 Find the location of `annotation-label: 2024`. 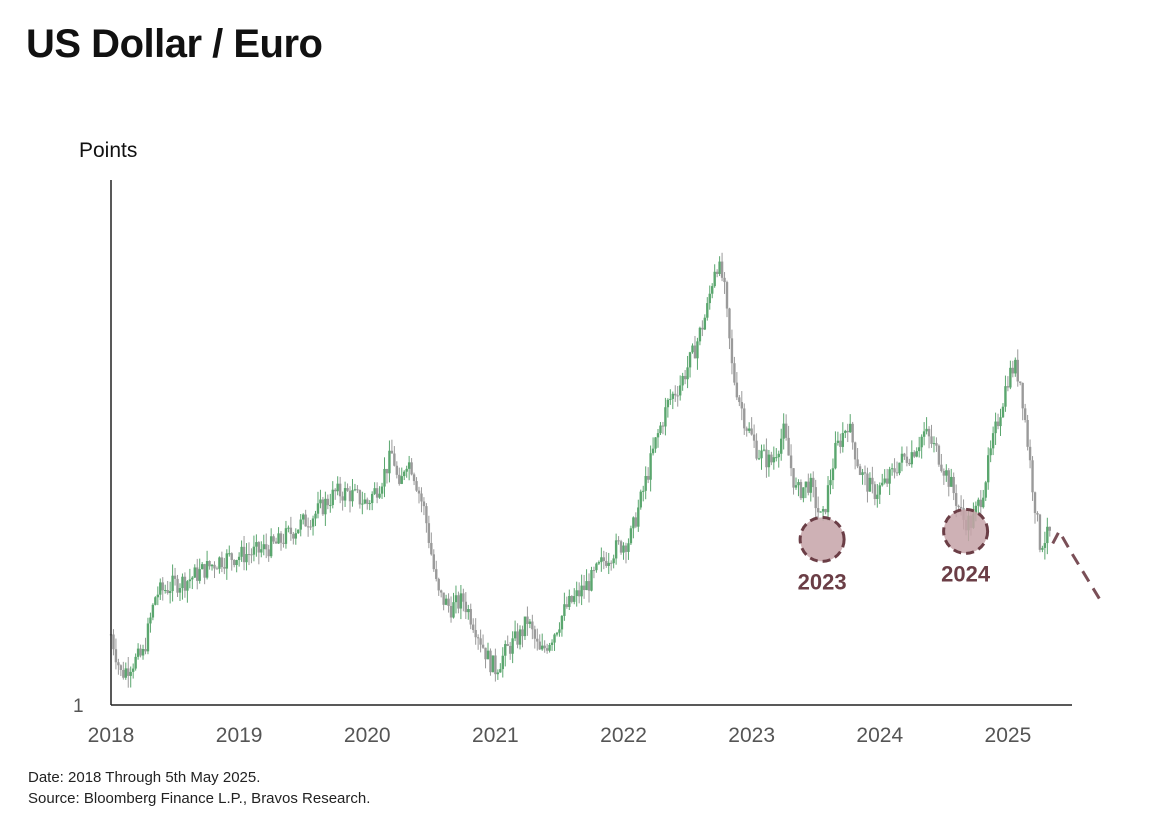

annotation-label: 2024 is located at coordinates (966, 573).